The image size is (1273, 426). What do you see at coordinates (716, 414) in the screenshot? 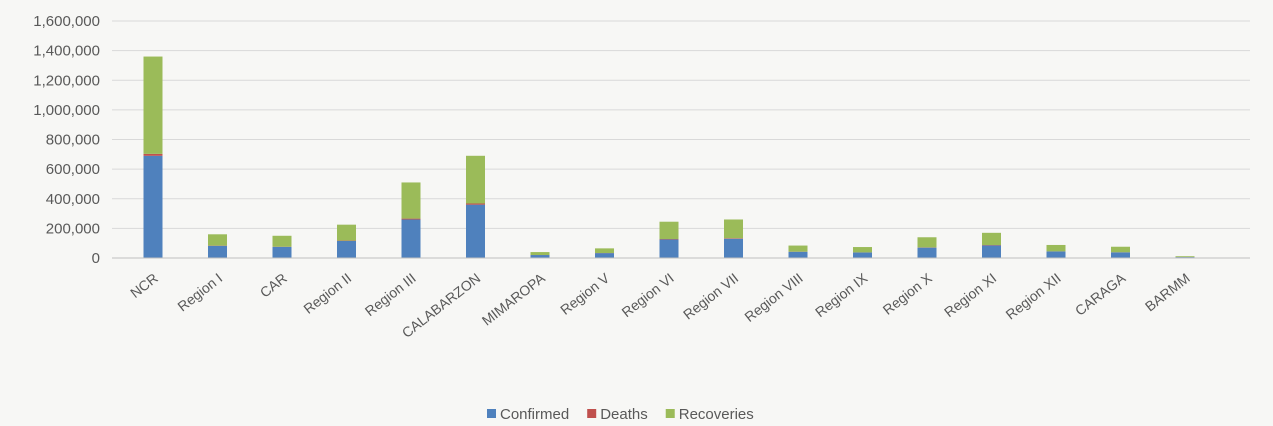
I see `legend-label: Recoveries` at bounding box center [716, 414].